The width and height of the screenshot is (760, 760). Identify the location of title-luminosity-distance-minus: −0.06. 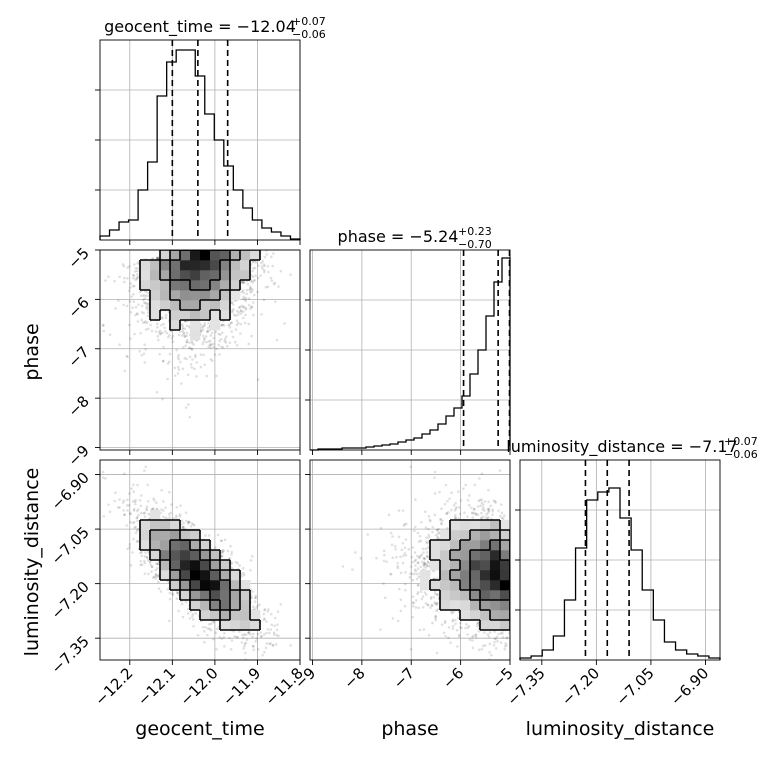
(741, 454).